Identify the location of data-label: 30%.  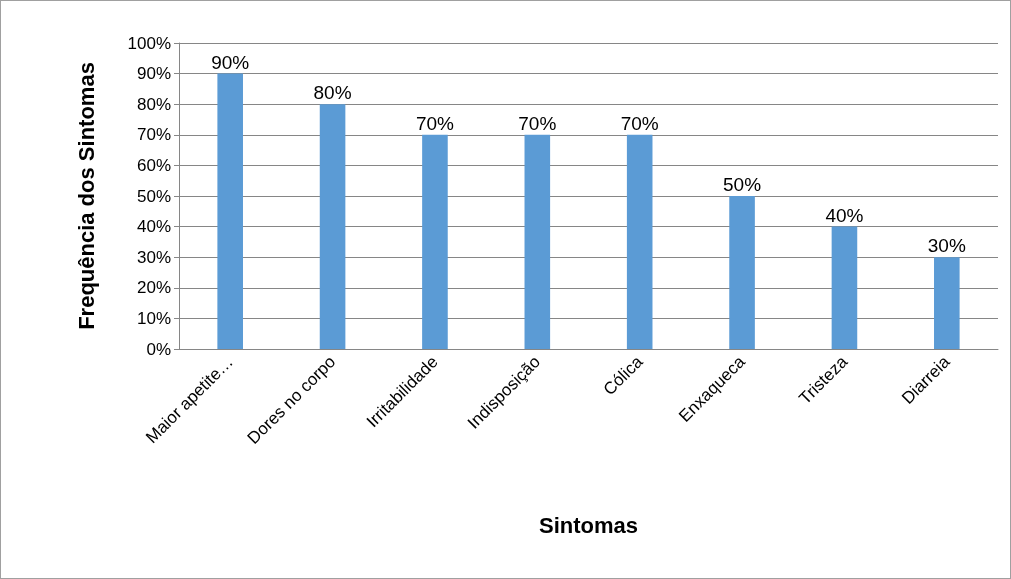
(946, 246).